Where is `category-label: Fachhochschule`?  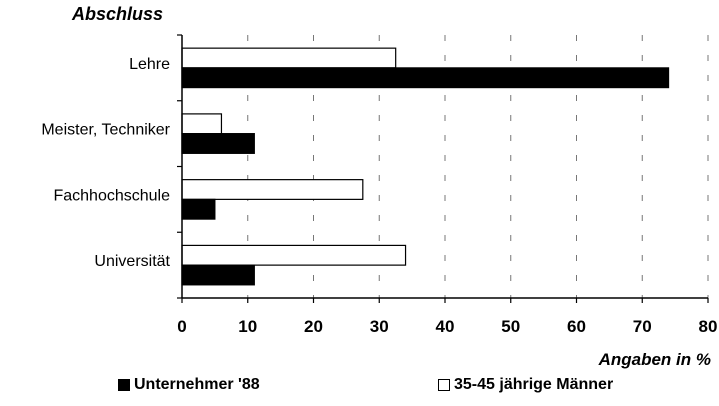 category-label: Fachhochschule is located at coordinates (111, 195).